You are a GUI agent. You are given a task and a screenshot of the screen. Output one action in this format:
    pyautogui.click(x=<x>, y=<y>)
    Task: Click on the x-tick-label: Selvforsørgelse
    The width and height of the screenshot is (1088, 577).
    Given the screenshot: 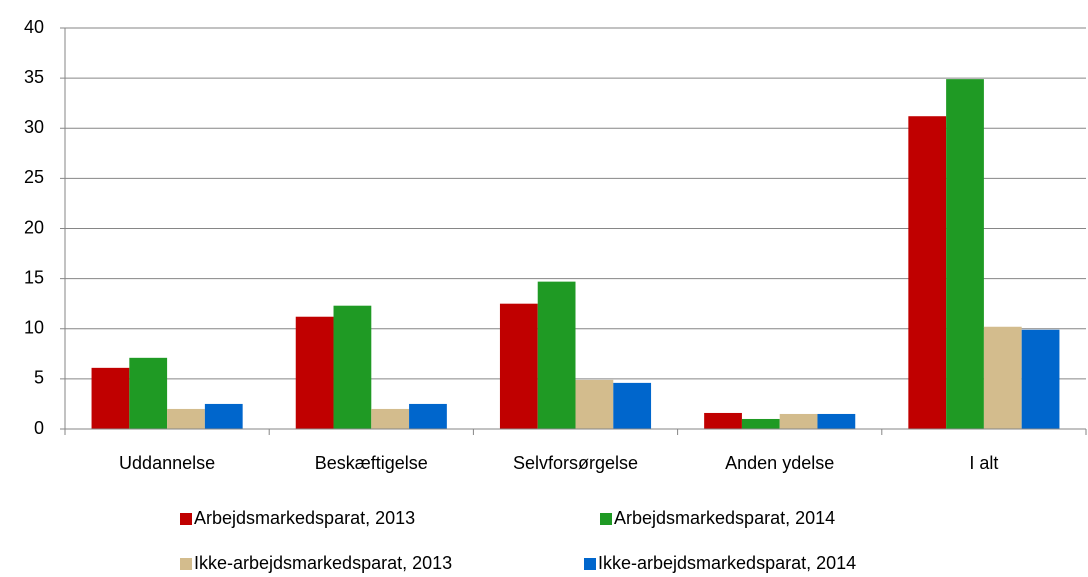 What is the action you would take?
    pyautogui.click(x=575, y=463)
    